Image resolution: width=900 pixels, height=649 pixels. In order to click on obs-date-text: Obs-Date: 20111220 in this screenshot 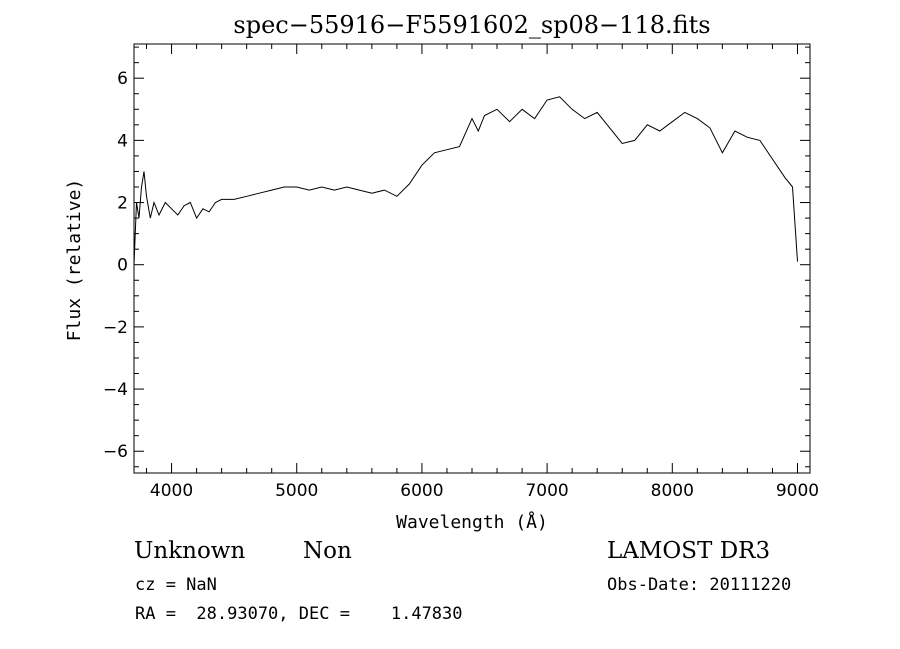, I will do `click(699, 585)`.